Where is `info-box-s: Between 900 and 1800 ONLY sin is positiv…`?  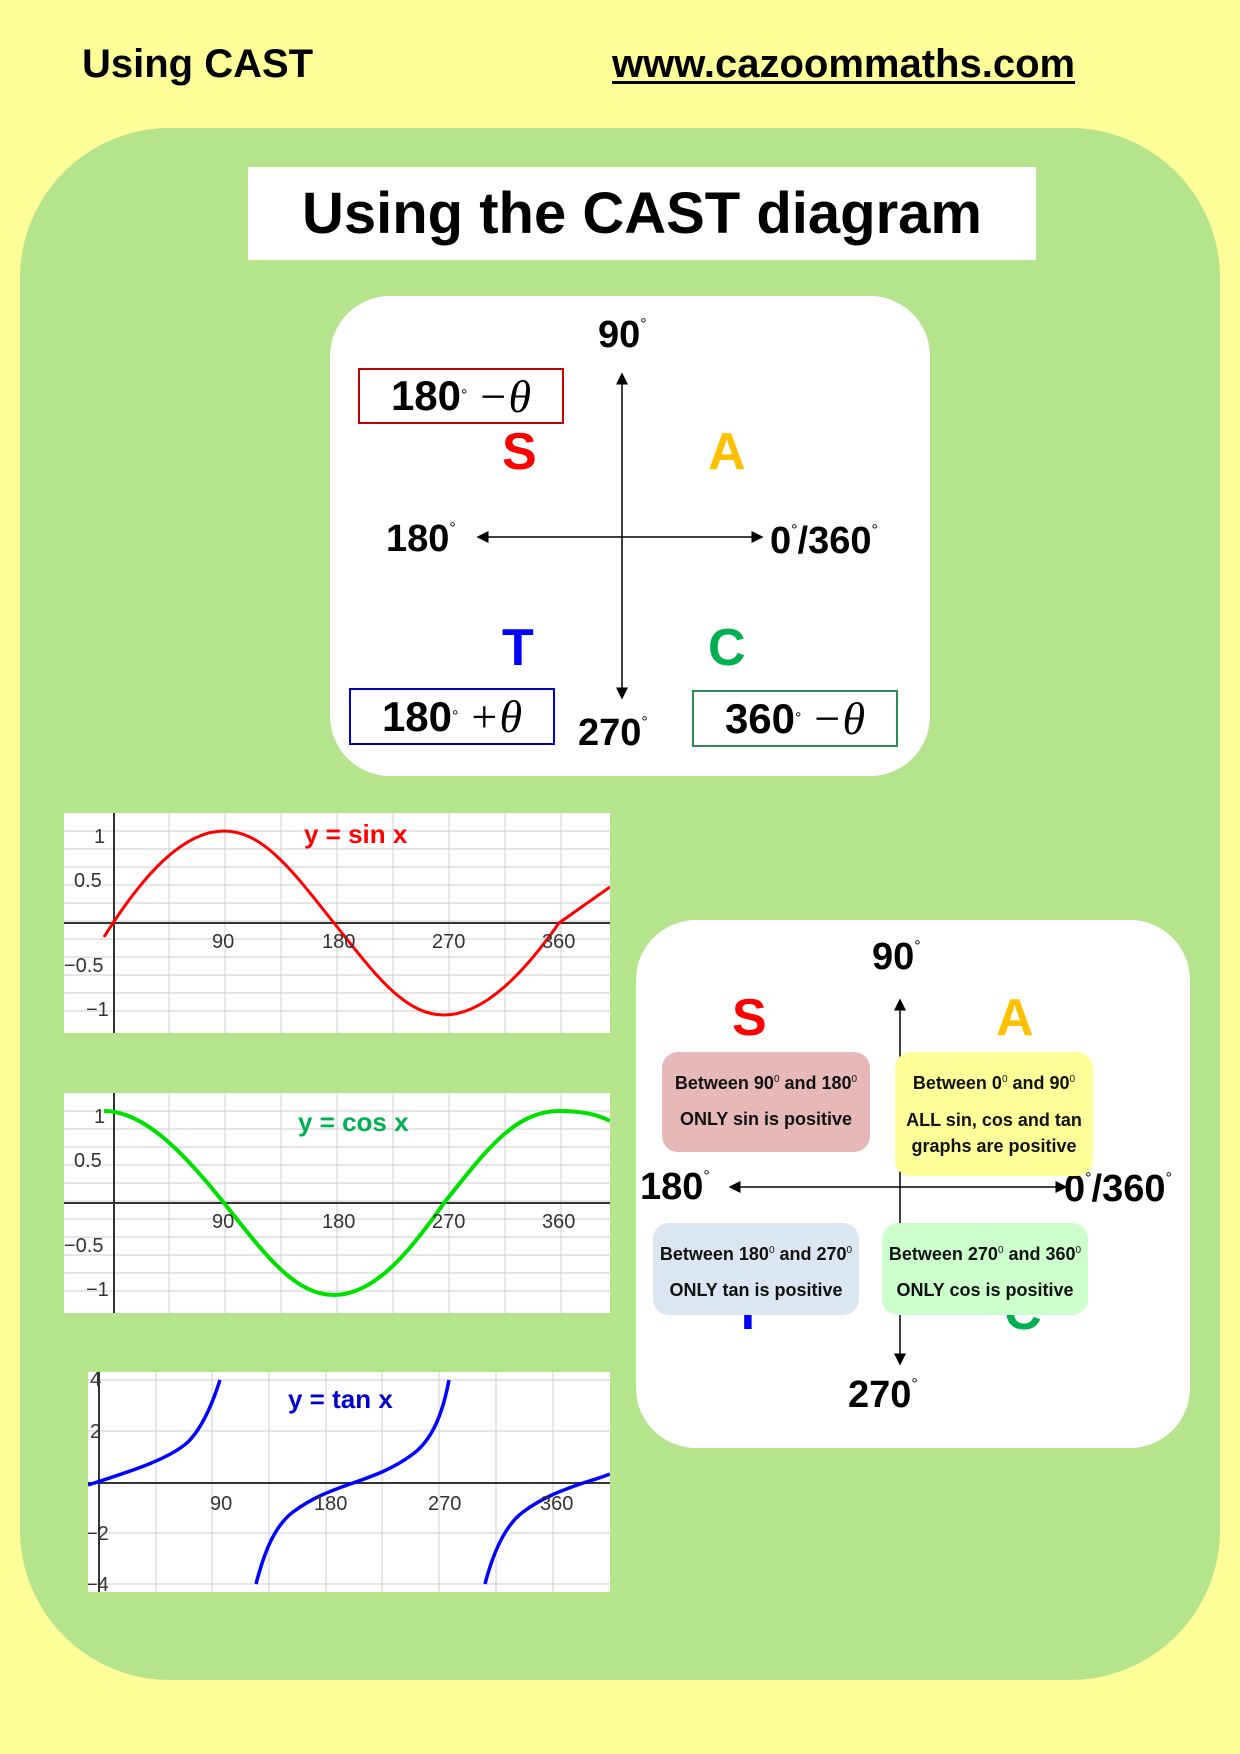 info-box-s: Between 900 and 1800 ONLY sin is positiv… is located at coordinates (766, 1102).